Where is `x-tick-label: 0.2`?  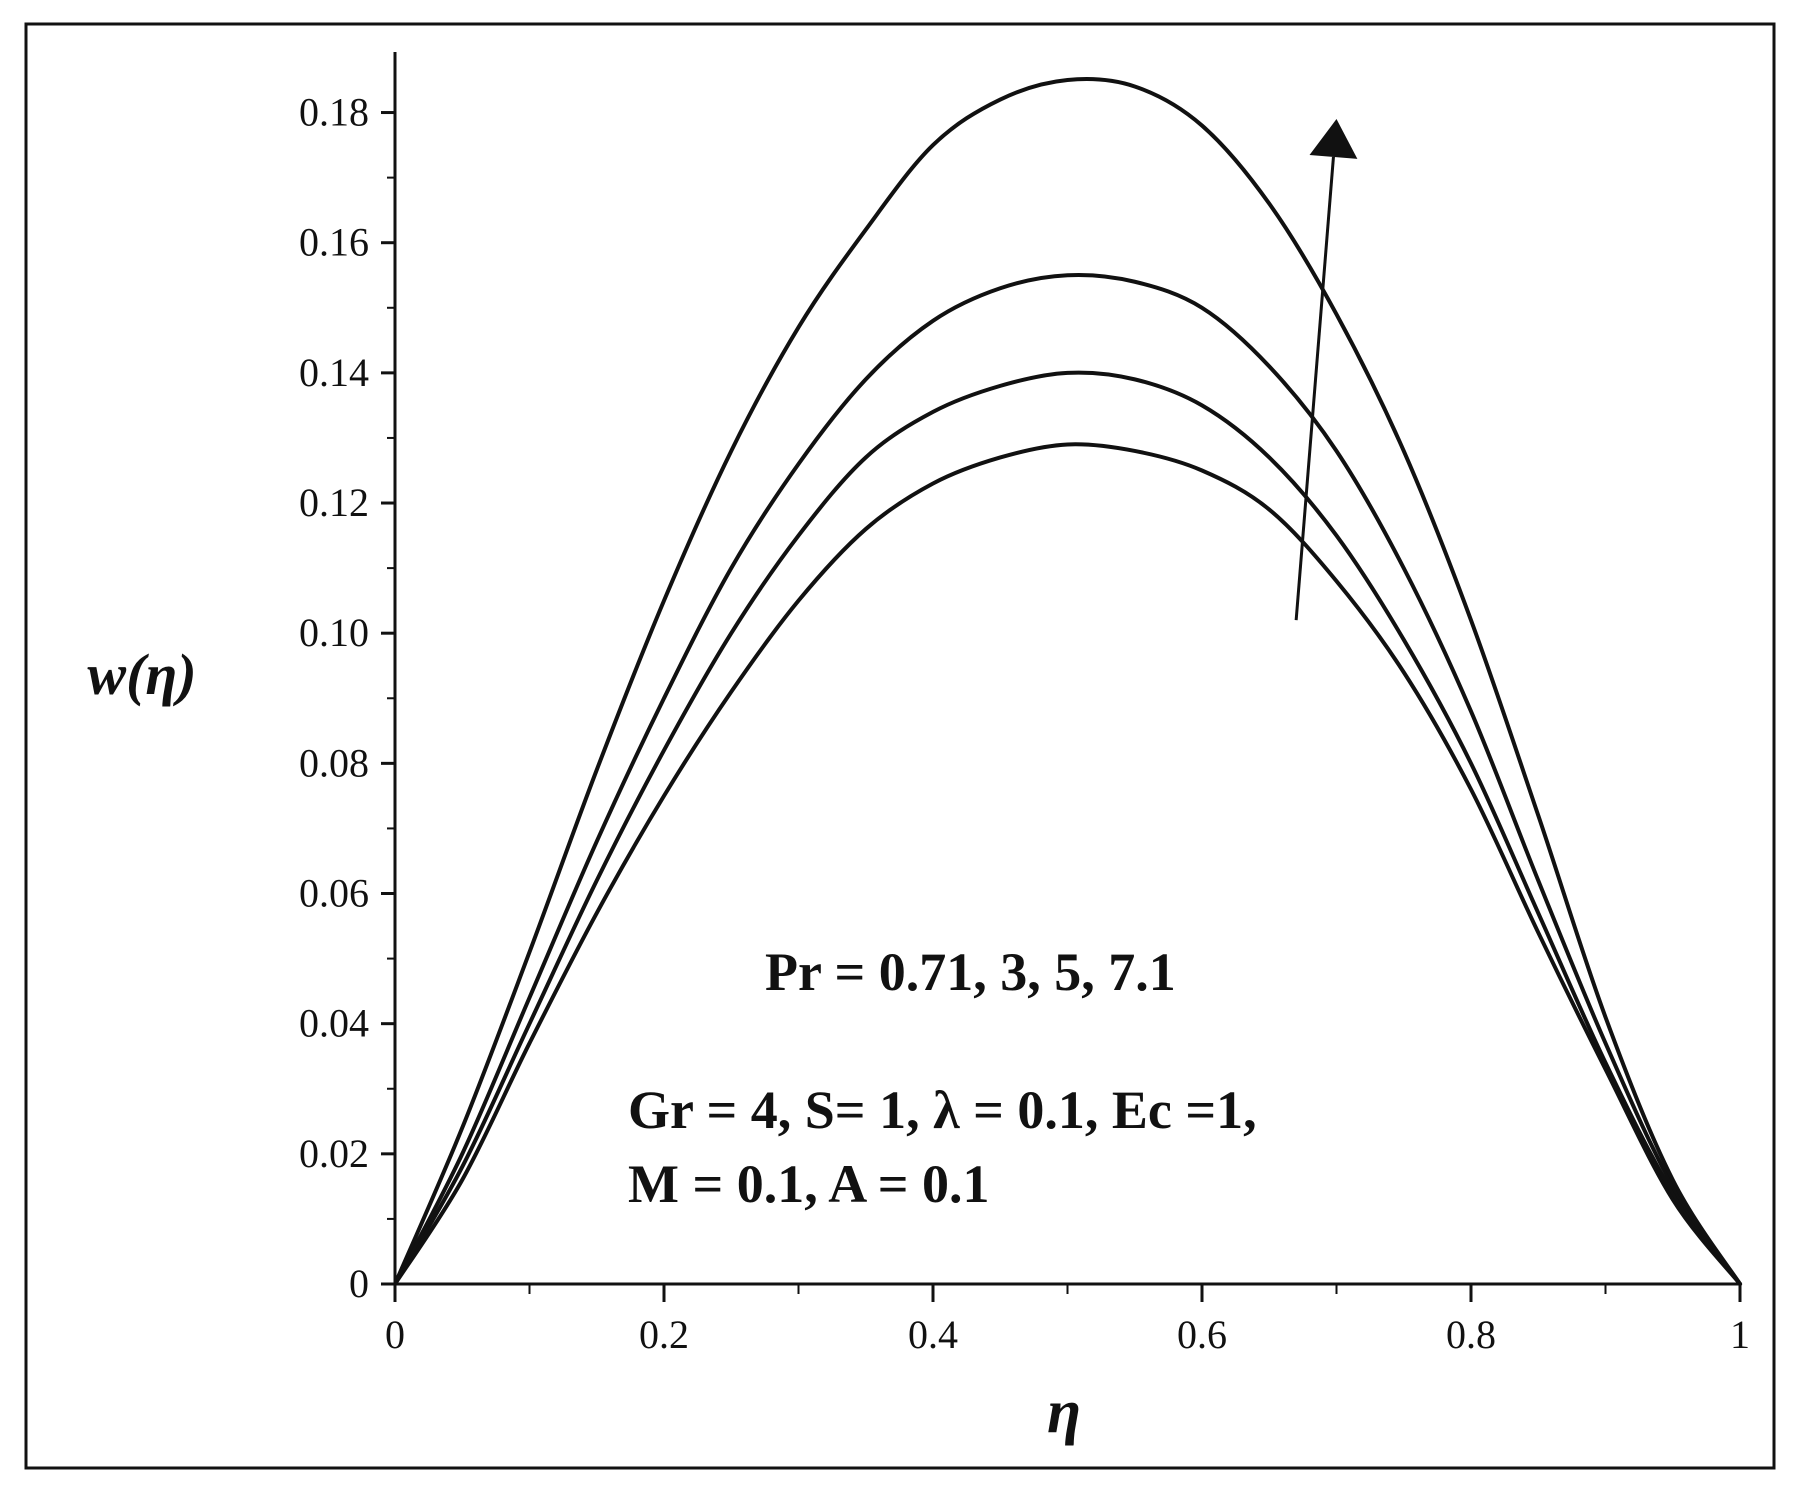 x-tick-label: 0.2 is located at coordinates (664, 1334).